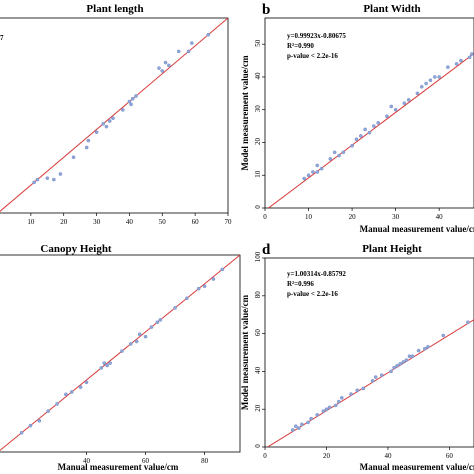 This screenshot has height=474, width=474. Describe the element at coordinates (316, 36) in the screenshot. I see `annotation-text: y=0.99923x-0.80675` at that location.